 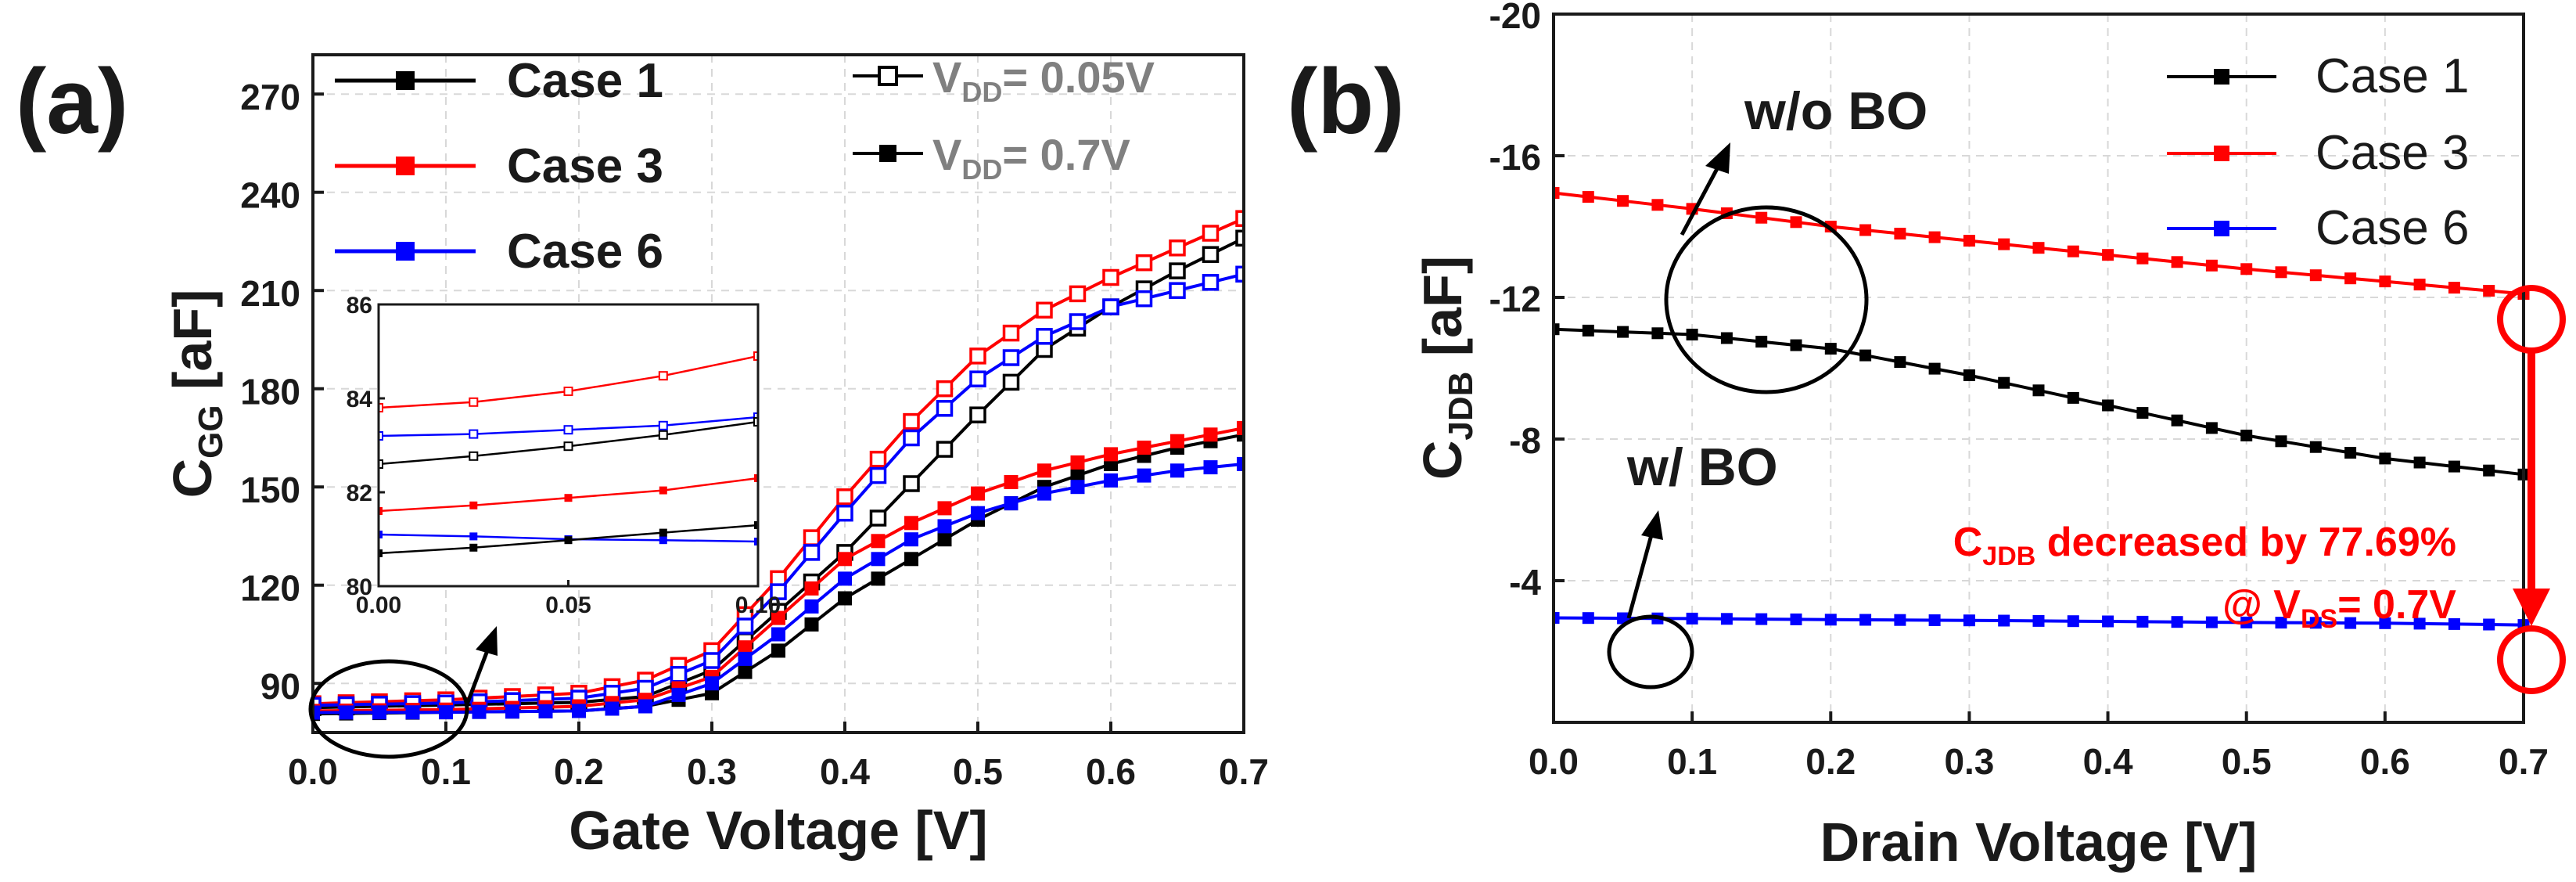 What do you see at coordinates (1515, 18) in the screenshot?
I see `y-tick-label: -20` at bounding box center [1515, 18].